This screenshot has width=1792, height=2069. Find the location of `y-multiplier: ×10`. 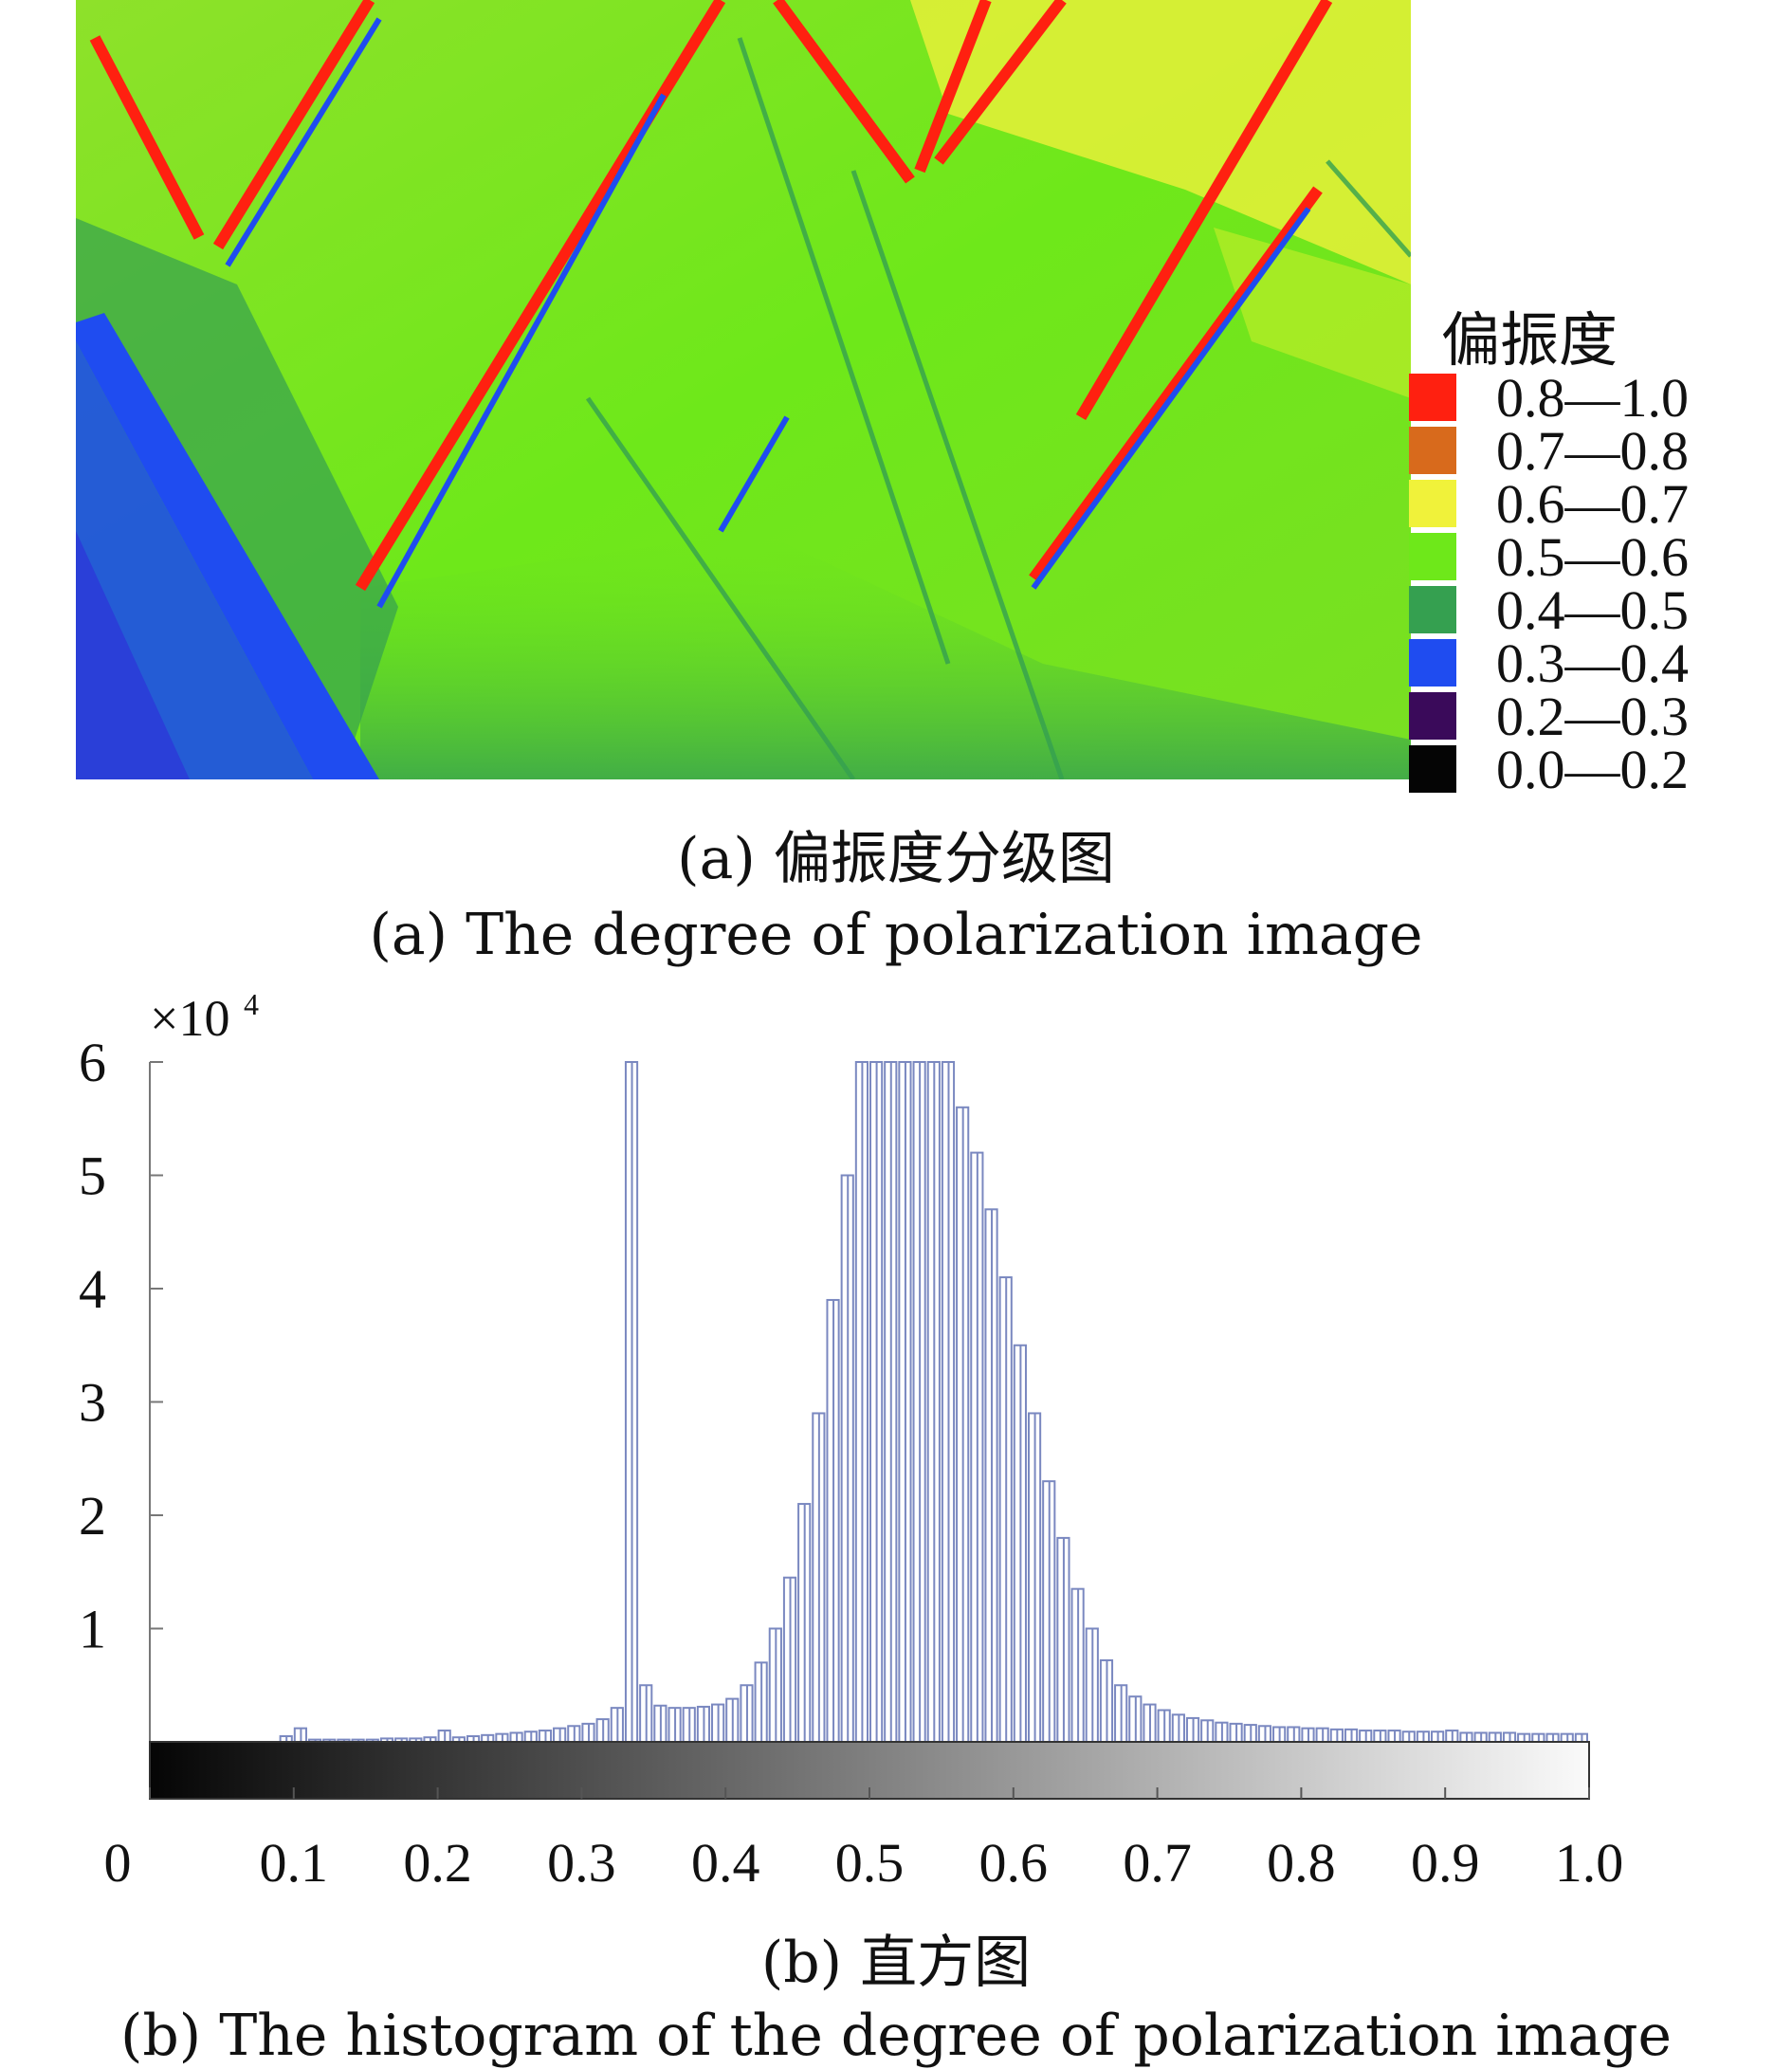

y-multiplier: ×10 is located at coordinates (189, 1018).